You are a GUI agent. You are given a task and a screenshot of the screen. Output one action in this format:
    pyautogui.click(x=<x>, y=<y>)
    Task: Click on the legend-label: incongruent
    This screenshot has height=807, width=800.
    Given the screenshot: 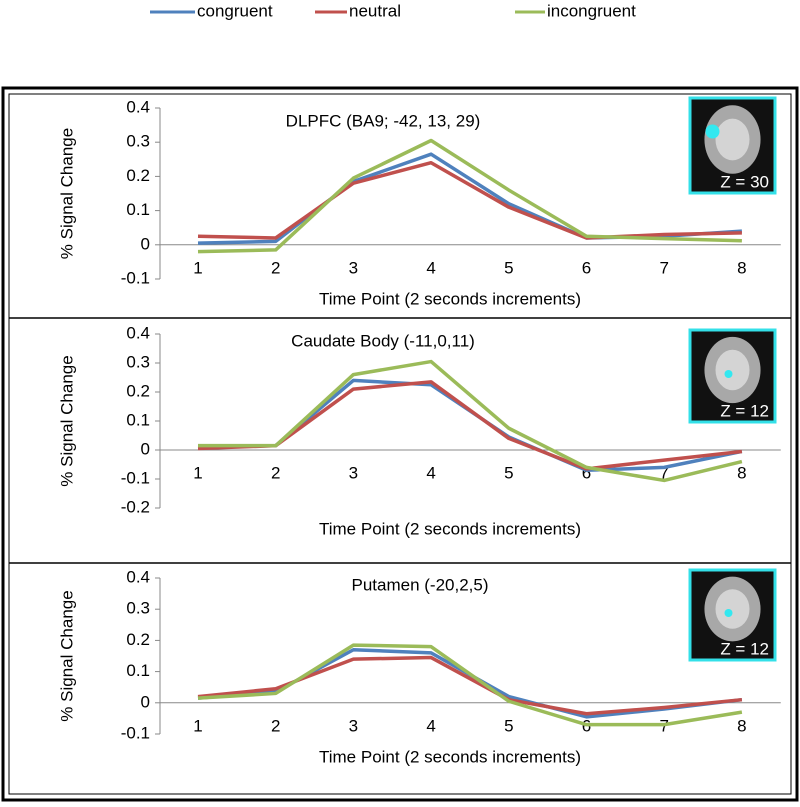 What is the action you would take?
    pyautogui.click(x=591, y=10)
    